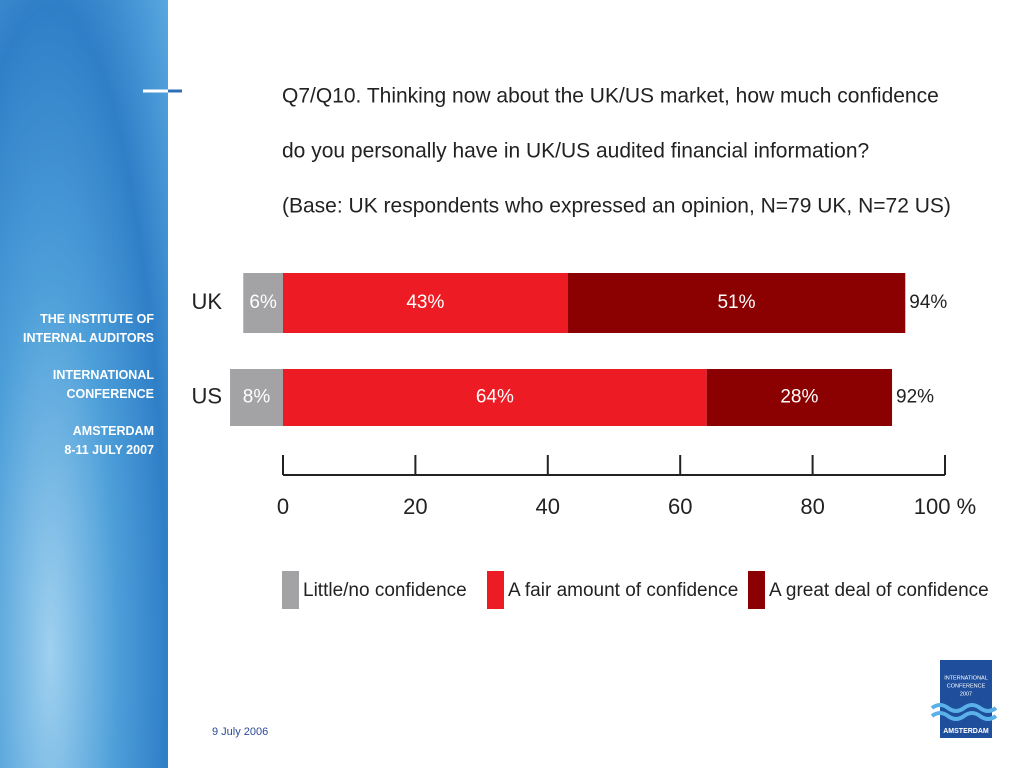 Image resolution: width=1024 pixels, height=768 pixels. What do you see at coordinates (283, 506) in the screenshot?
I see `x-tick-label: 0` at bounding box center [283, 506].